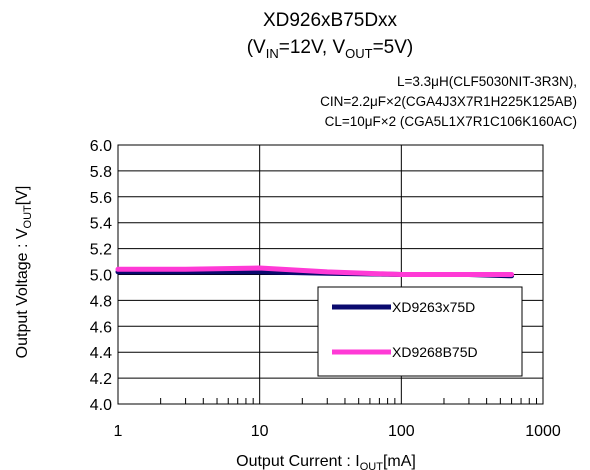 The height and width of the screenshot is (470, 590). Describe the element at coordinates (451, 121) in the screenshot. I see `condition-load-cap: CL=10μF×2 (CGA5L1X7R1C106K160AC)` at that location.